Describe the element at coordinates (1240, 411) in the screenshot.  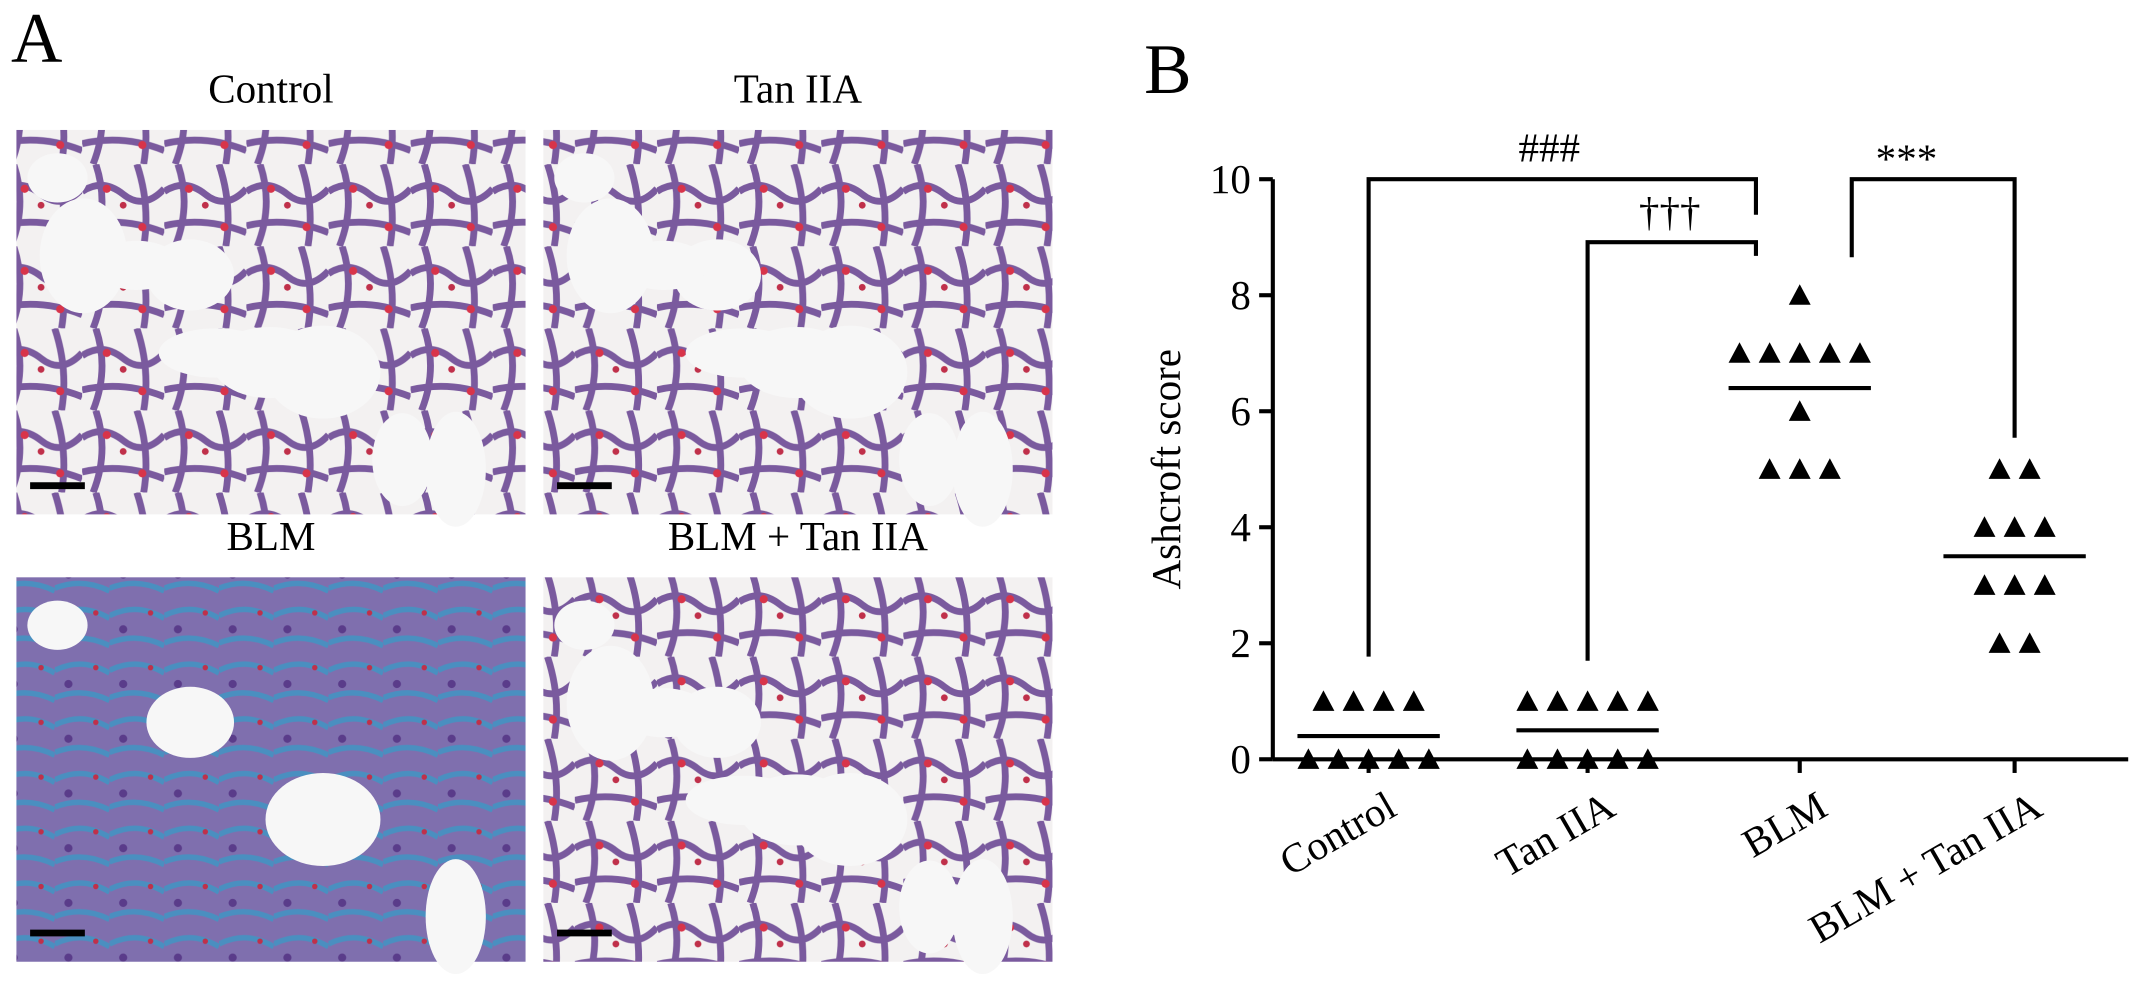
I see `y-tick-label: 6` at that location.